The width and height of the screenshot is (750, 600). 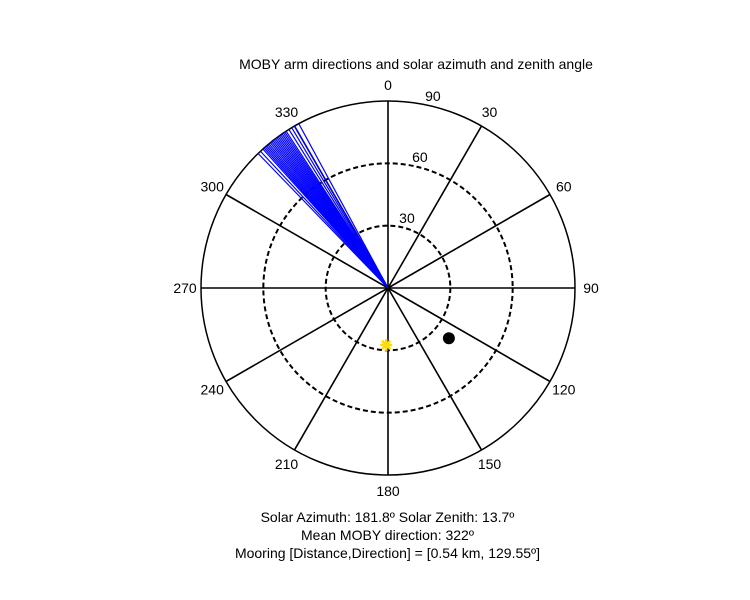 What do you see at coordinates (213, 187) in the screenshot?
I see `azimuth-label-300: 300` at bounding box center [213, 187].